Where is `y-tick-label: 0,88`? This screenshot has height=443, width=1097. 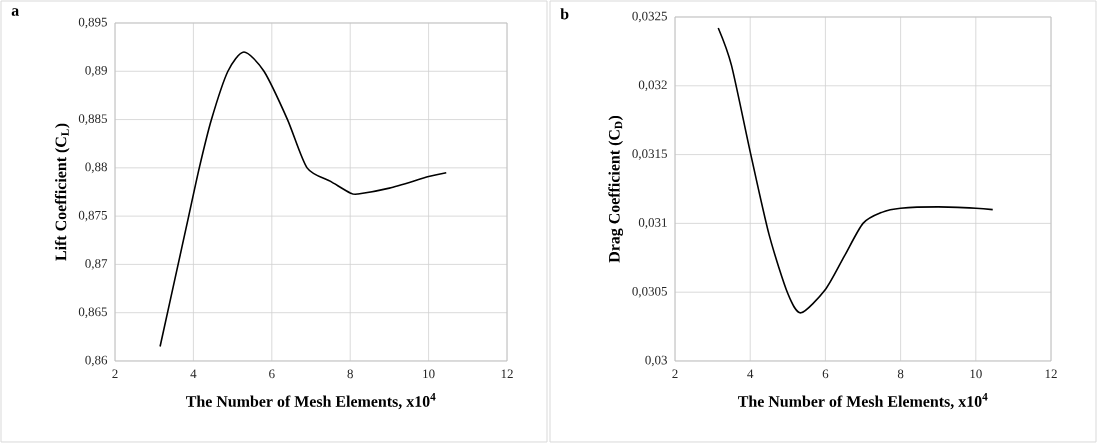 y-tick-label: 0,88 is located at coordinates (96, 168).